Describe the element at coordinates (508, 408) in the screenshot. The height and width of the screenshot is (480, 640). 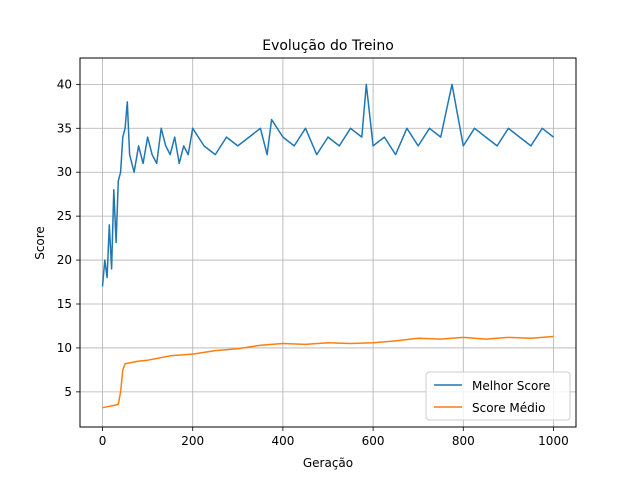
I see `legend-label-average: Score Médio` at that location.